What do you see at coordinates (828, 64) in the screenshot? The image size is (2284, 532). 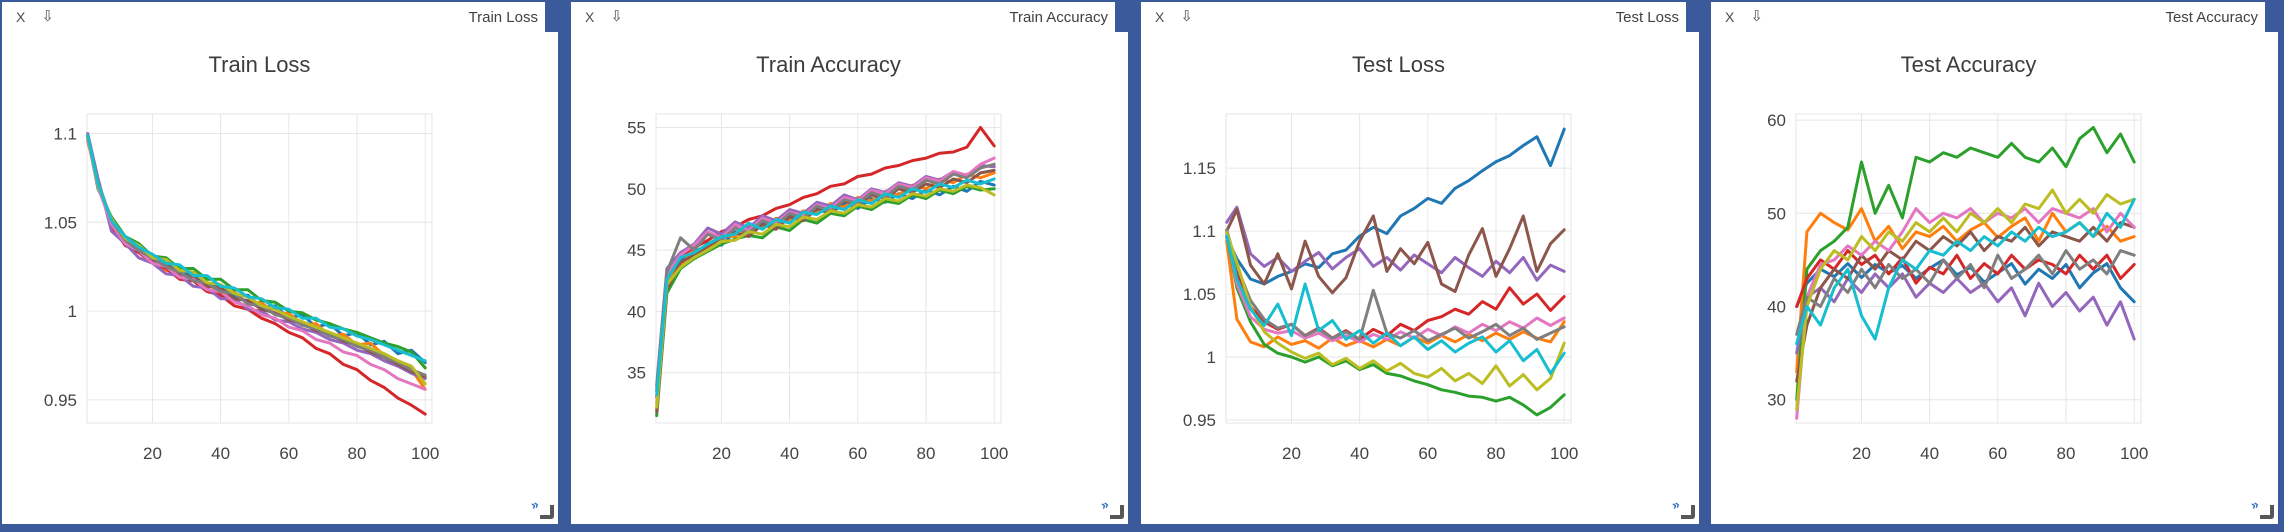 I see `chart-title: Train Accuracy` at bounding box center [828, 64].